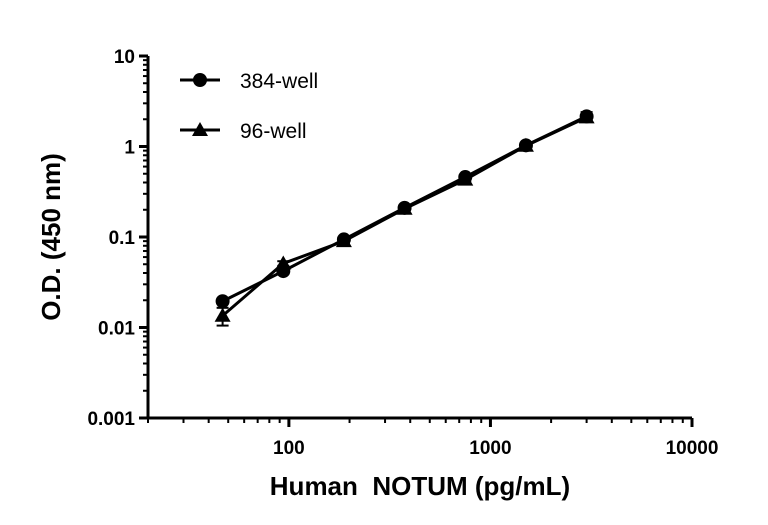  Describe the element at coordinates (111, 419) in the screenshot. I see `y-tick-label: 0.001` at that location.